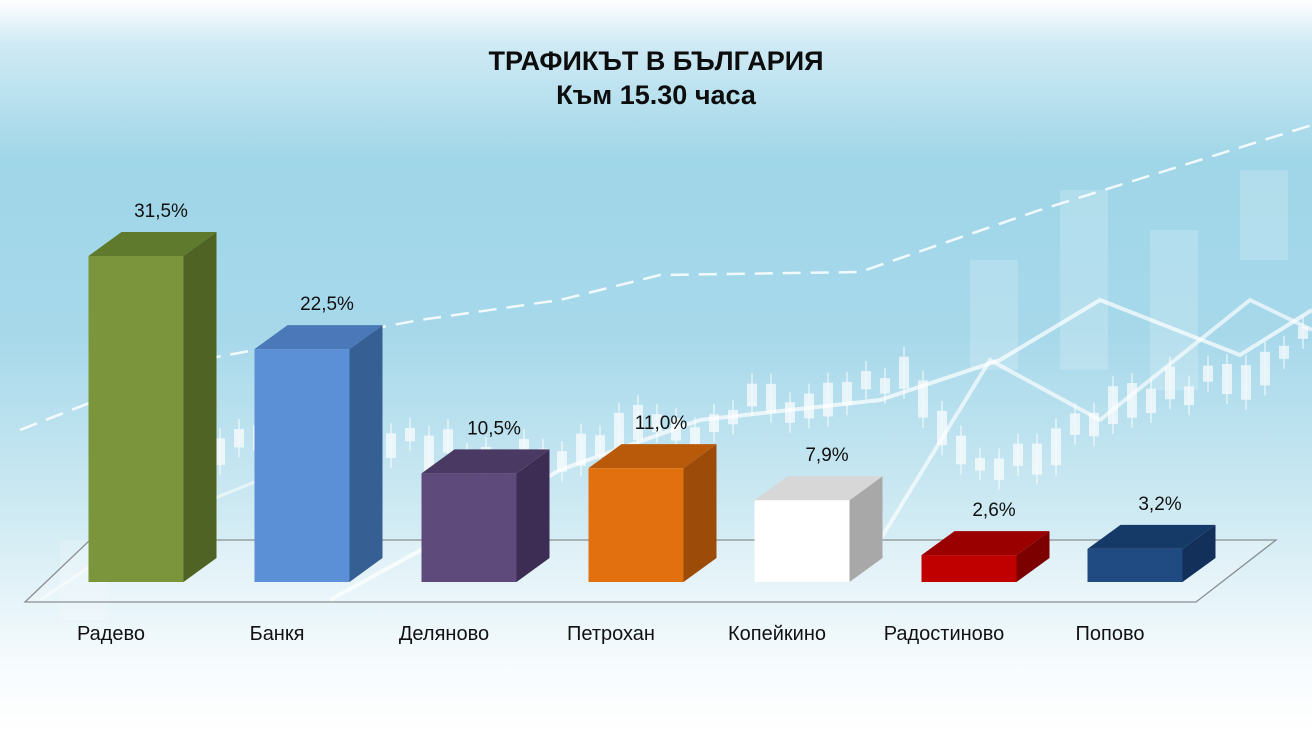 This screenshot has height=735, width=1312. Describe the element at coordinates (111, 634) in the screenshot. I see `category-label: Радево` at that location.